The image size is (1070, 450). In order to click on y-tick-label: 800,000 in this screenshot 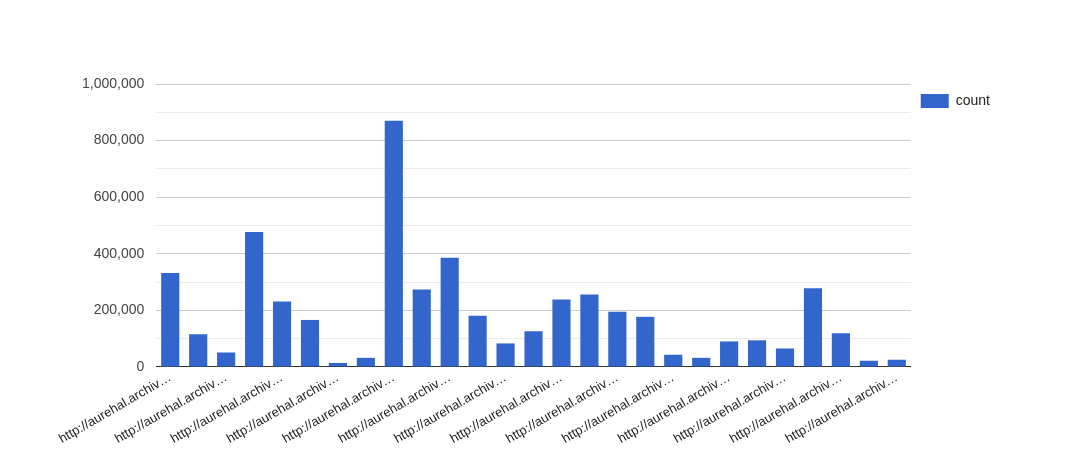, I will do `click(119, 139)`.